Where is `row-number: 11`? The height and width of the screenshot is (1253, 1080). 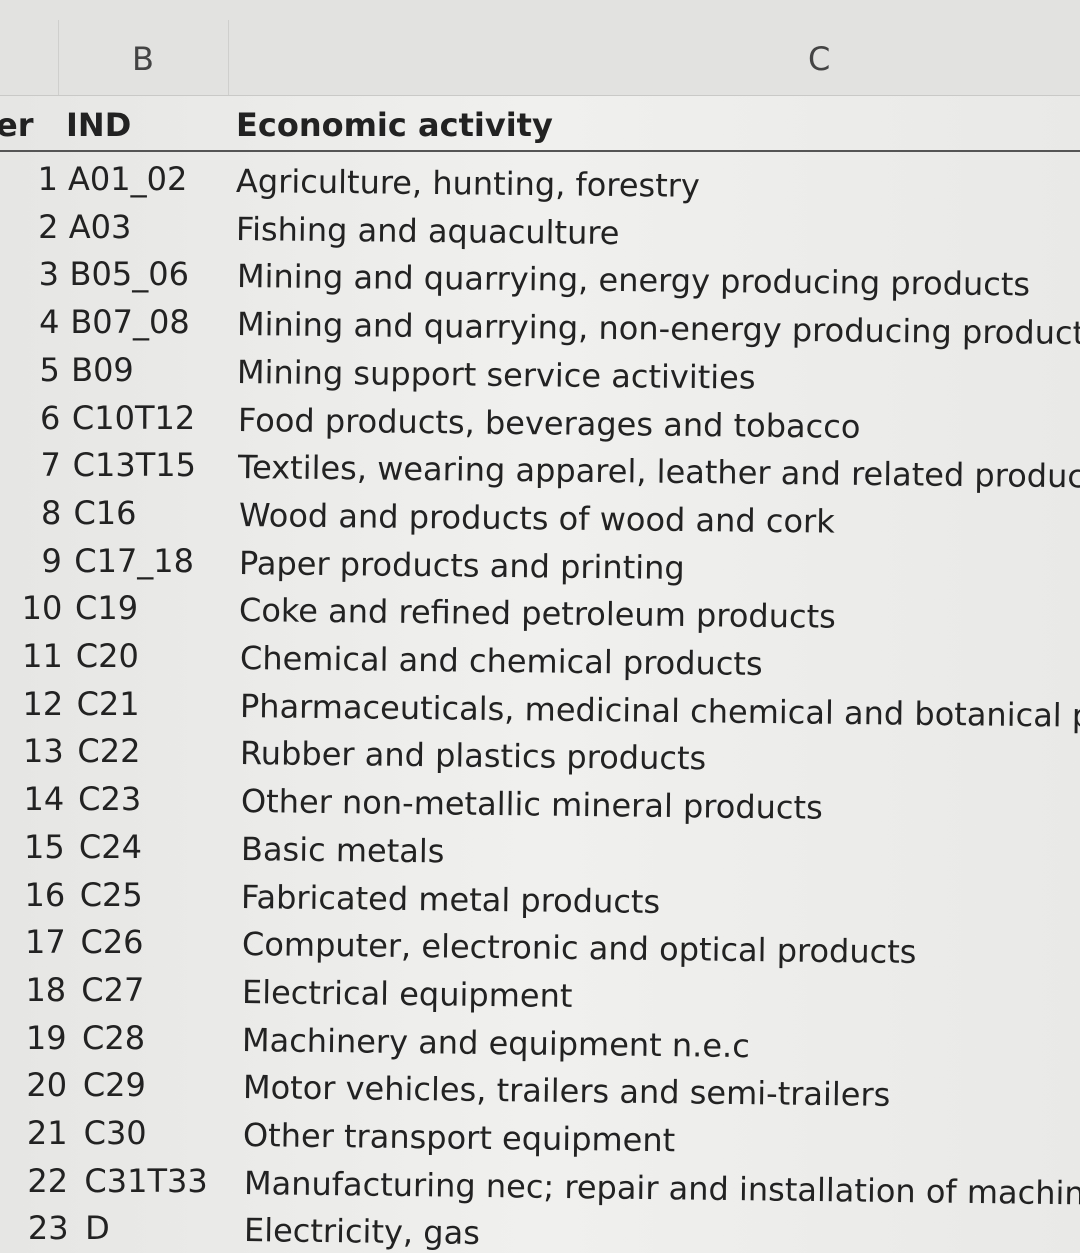
row-number: 11 is located at coordinates (42, 656).